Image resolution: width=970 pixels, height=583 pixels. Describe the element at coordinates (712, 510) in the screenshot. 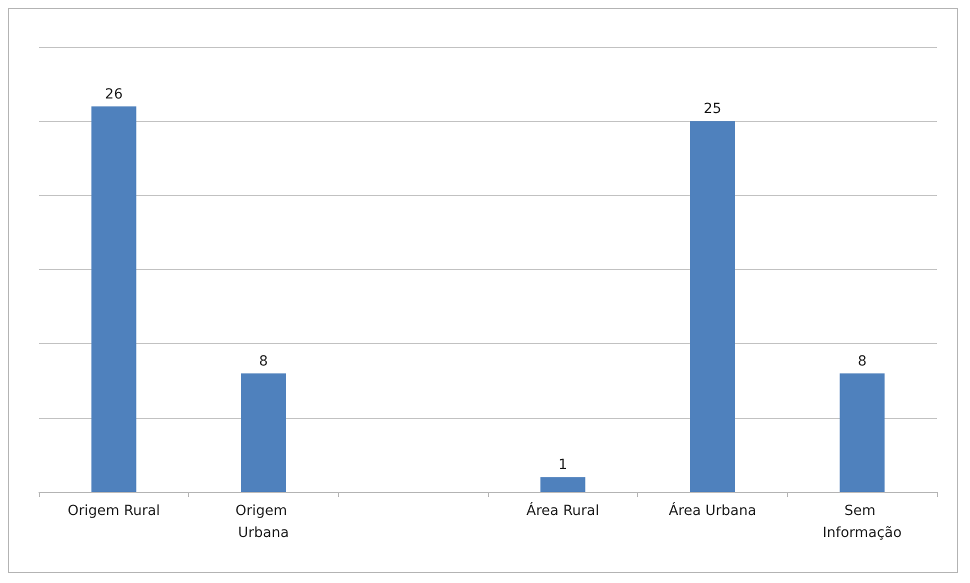

I see `x-tick-label: Área Urbana` at that location.